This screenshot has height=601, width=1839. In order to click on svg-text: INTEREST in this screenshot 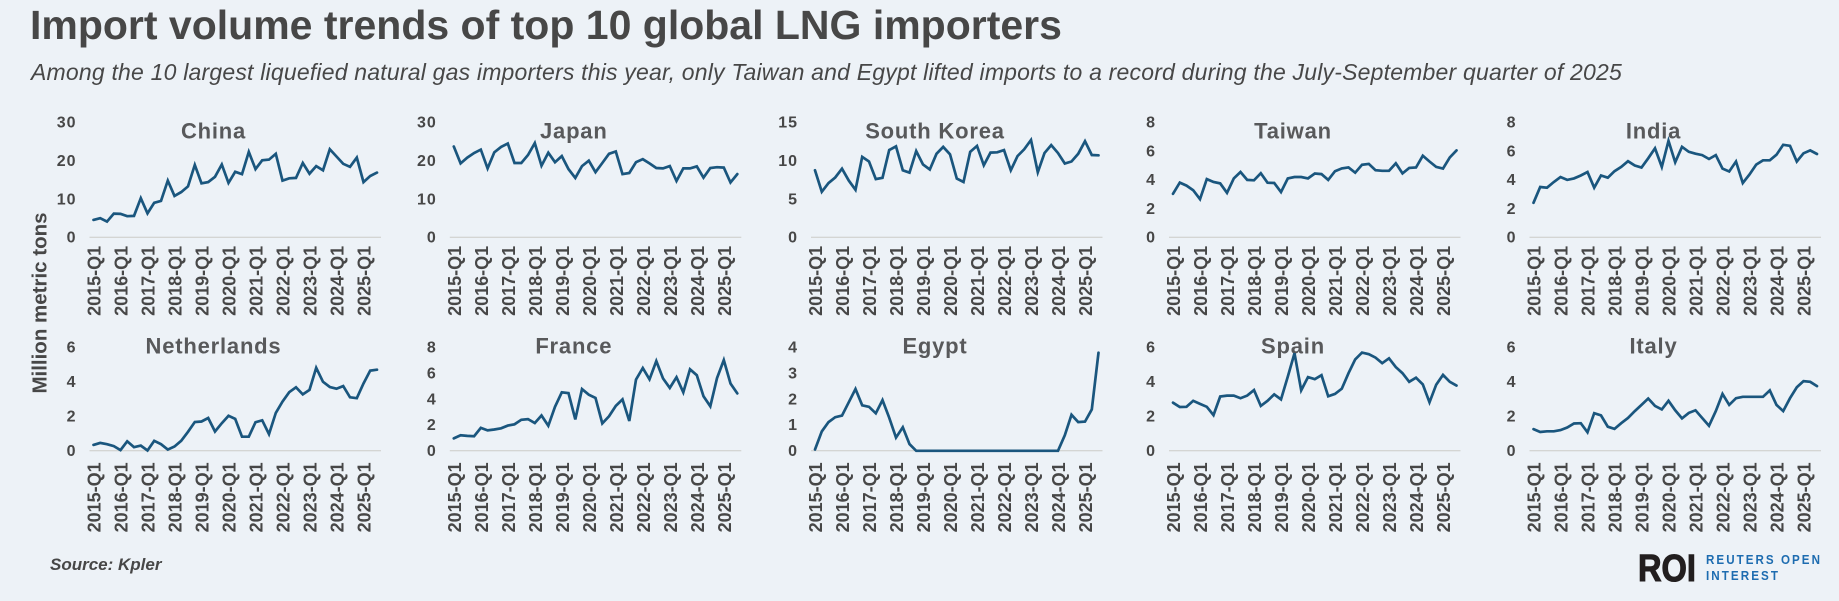, I will do `click(1743, 576)`.